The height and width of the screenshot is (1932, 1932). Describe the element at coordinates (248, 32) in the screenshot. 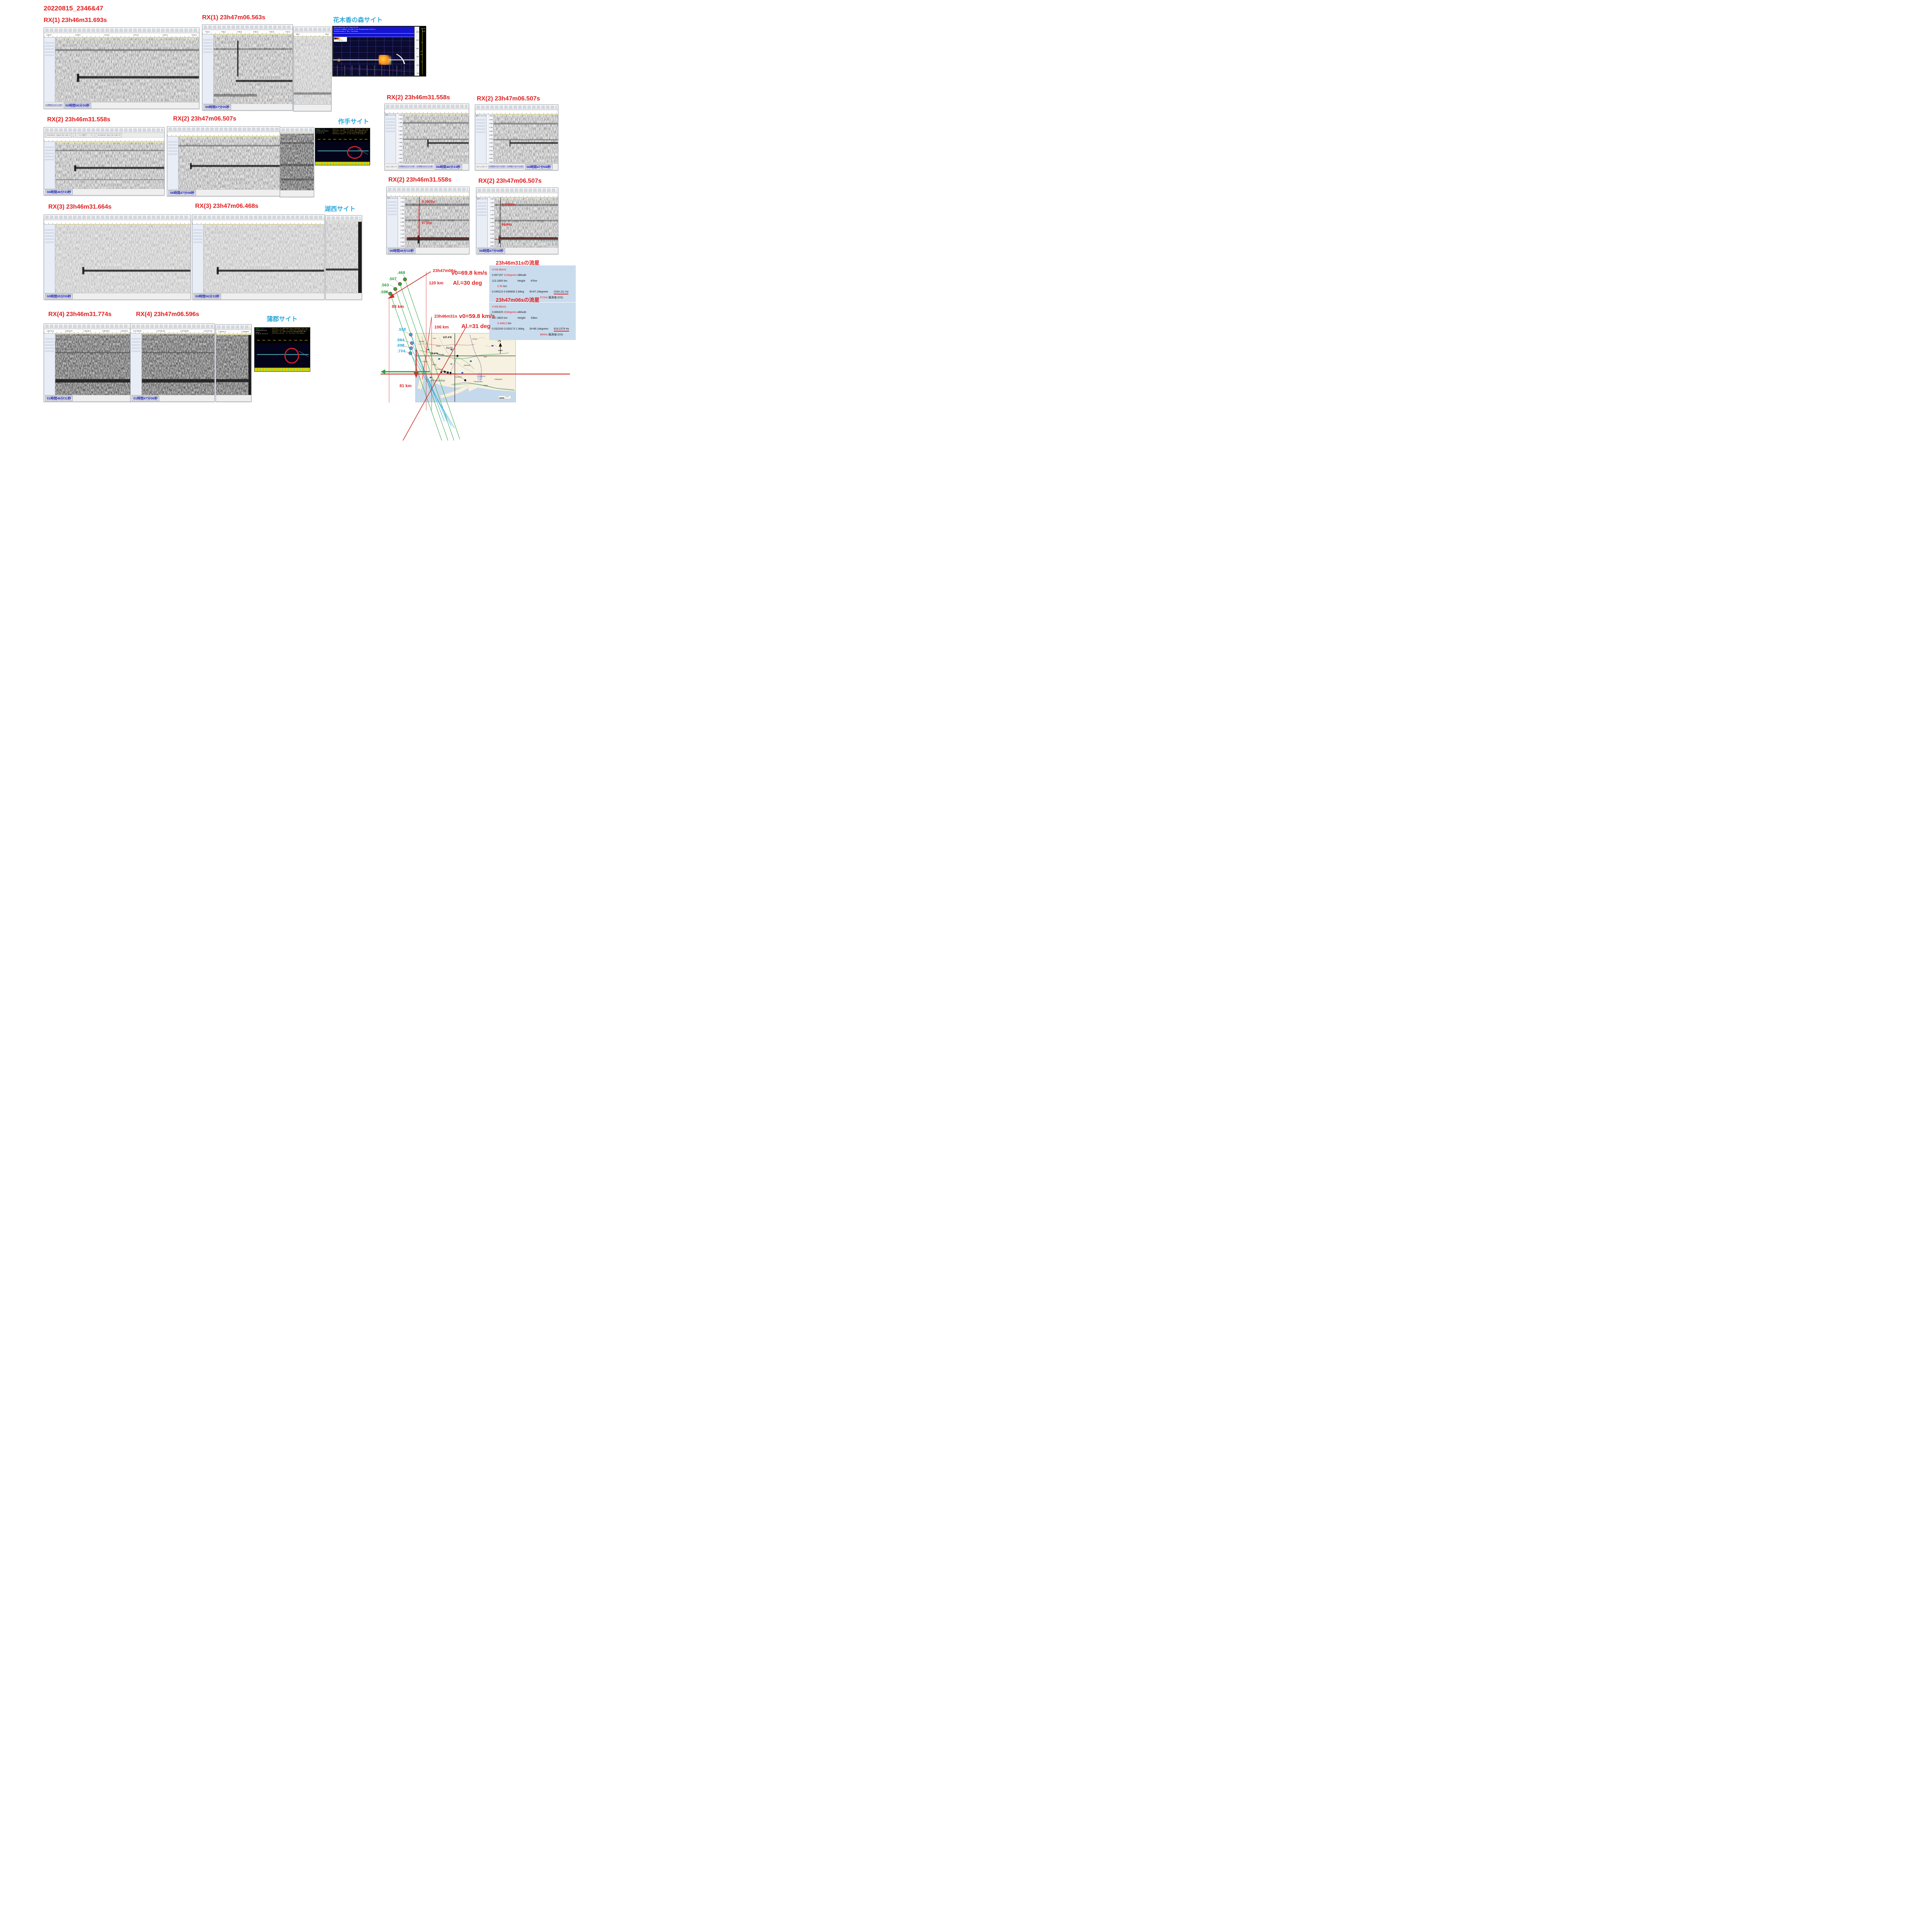

I see `timeline-ruler: 7:04.5 7:05.0 7:05.5 7:06.0 7:06.5 7:07.0` at that location.